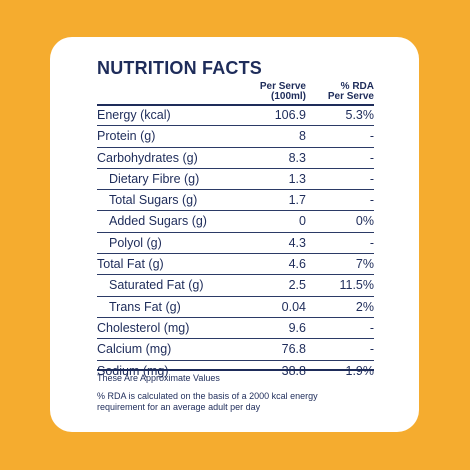 The image size is (470, 470). I want to click on table-row: Added Sugars (g) 0 0%, so click(235, 222).